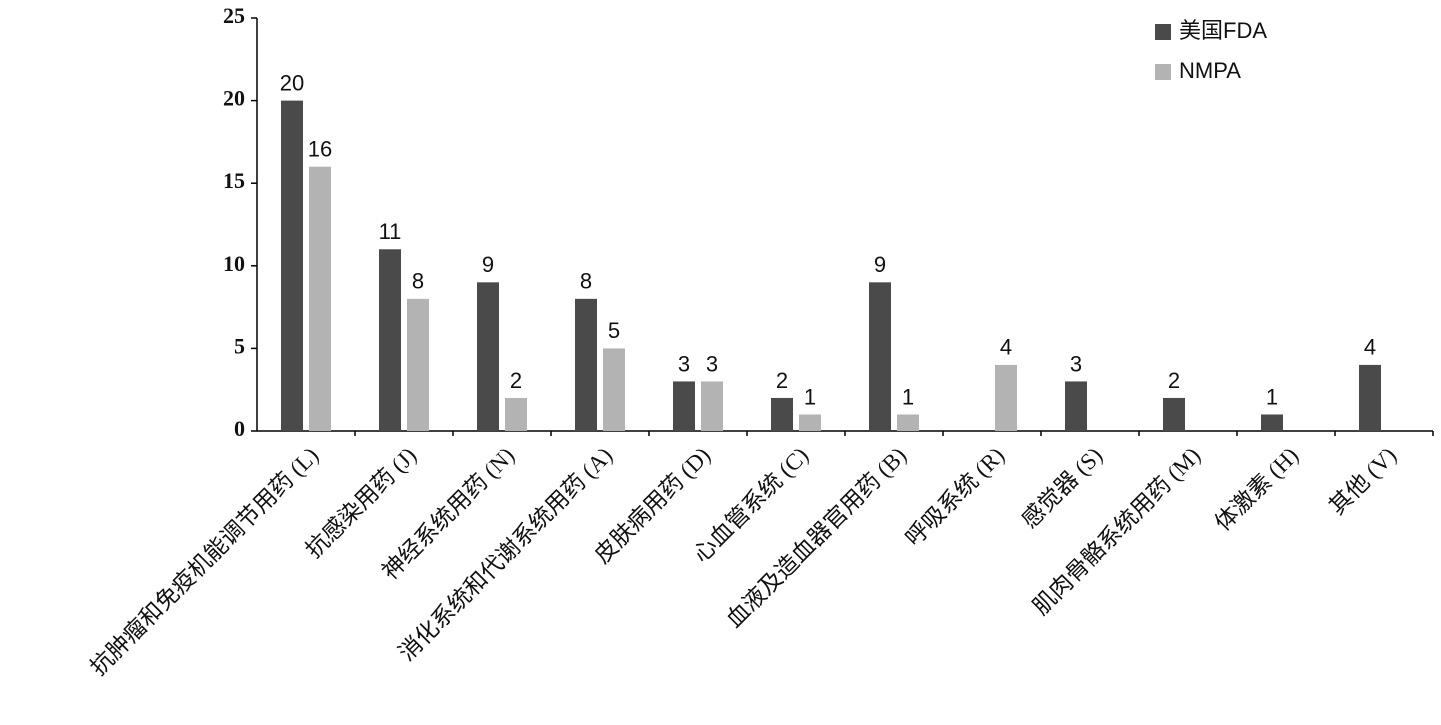 Image resolution: width=1441 pixels, height=725 pixels. Describe the element at coordinates (1062, 488) in the screenshot. I see `x-tick-label: 感觉器 (S)` at that location.